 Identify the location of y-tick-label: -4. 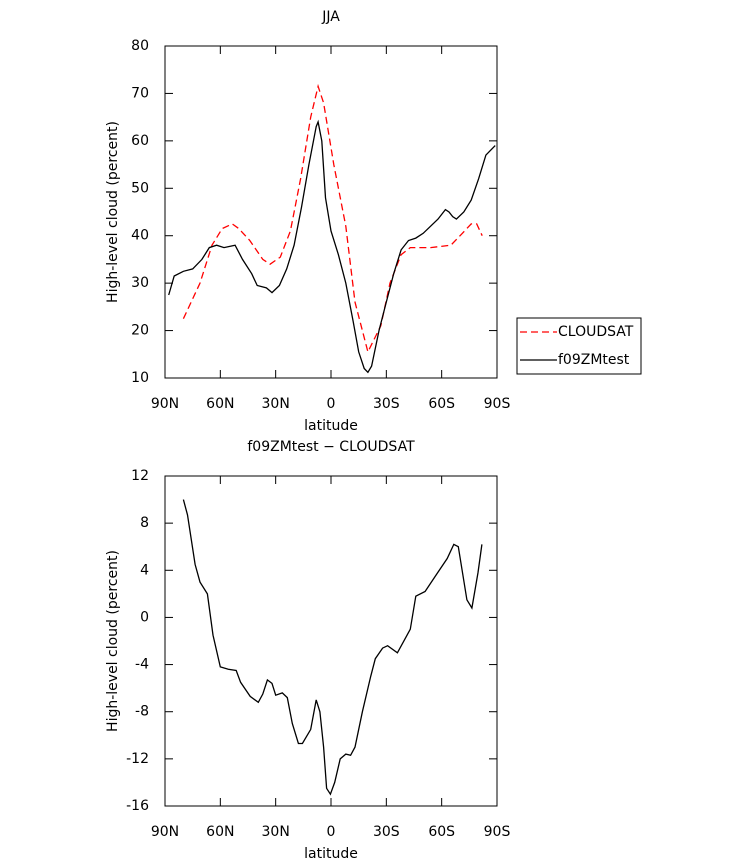
(142, 665).